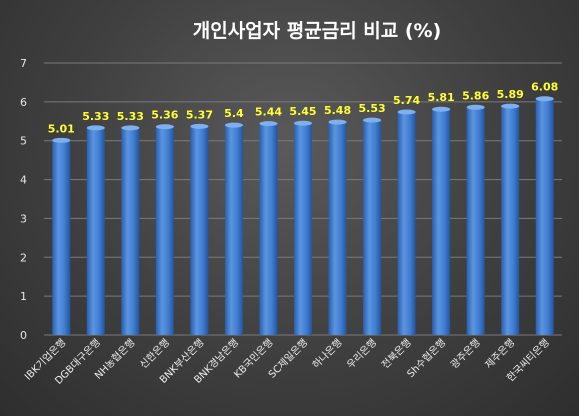 This screenshot has width=579, height=416. Describe the element at coordinates (326, 353) in the screenshot. I see `x-tick-label: 하나은행` at that location.